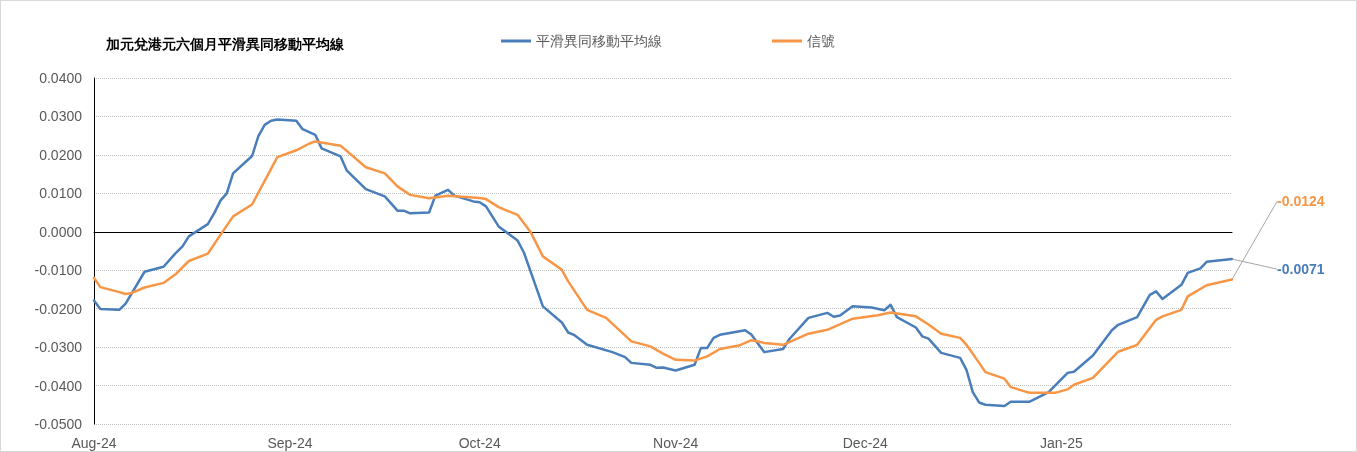  Describe the element at coordinates (58, 308) in the screenshot. I see `y-tick-label: -0.0200` at that location.